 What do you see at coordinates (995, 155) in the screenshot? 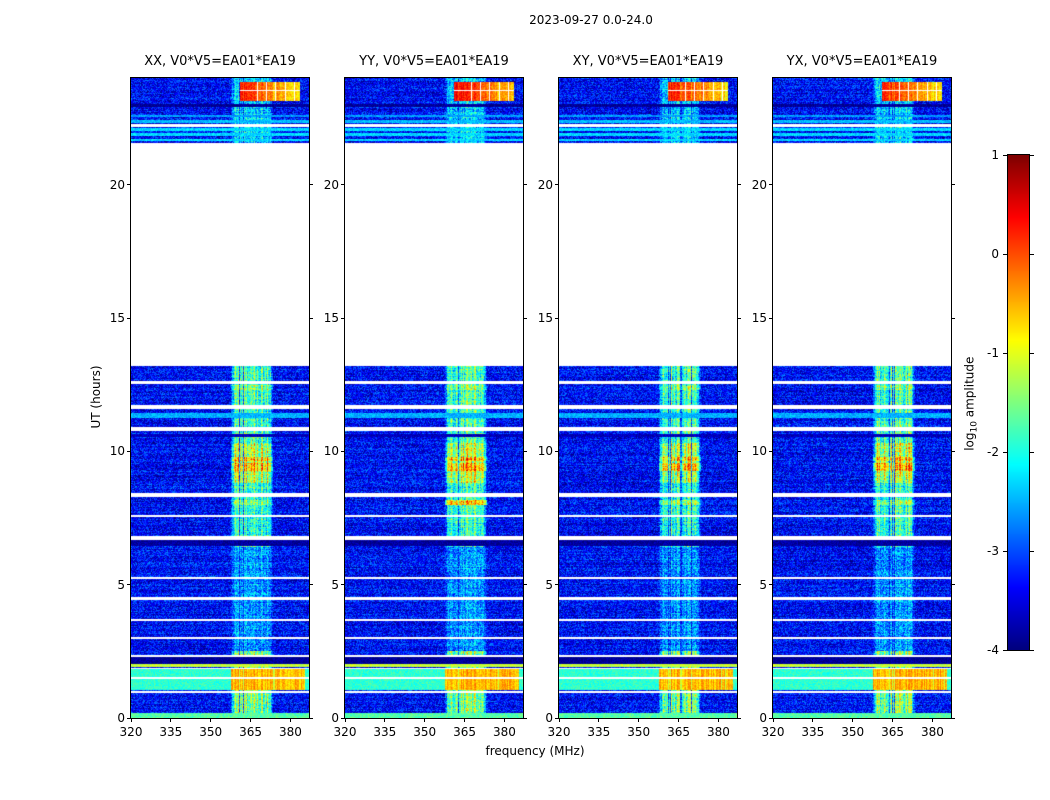
I see `colorbar-tick-label: 1` at bounding box center [995, 155].